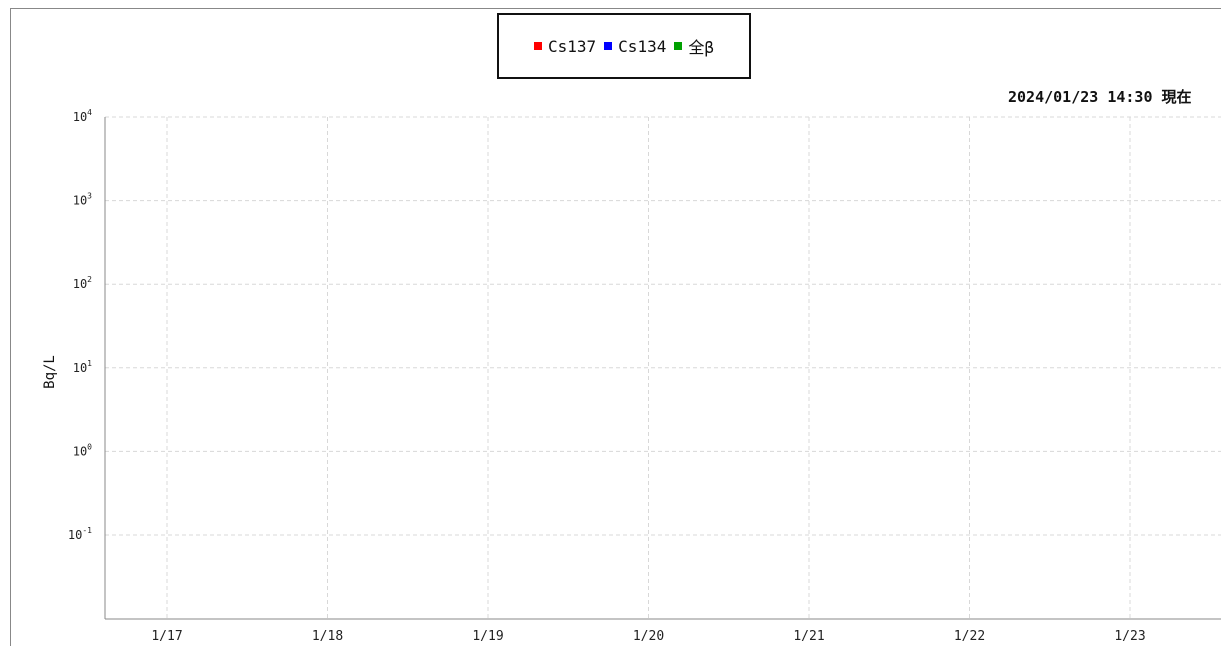  Describe the element at coordinates (678, 46) in the screenshot. I see `legend-swatch-gross-beta` at that location.